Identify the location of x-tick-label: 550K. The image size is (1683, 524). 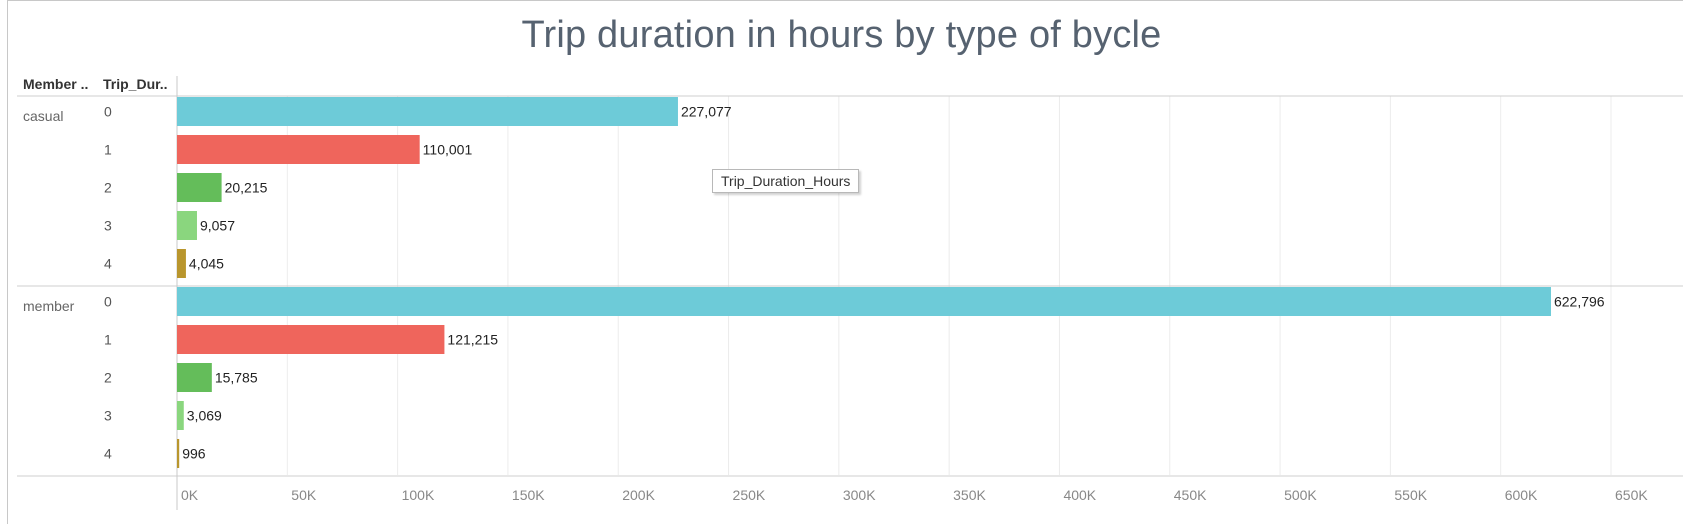
(1410, 495).